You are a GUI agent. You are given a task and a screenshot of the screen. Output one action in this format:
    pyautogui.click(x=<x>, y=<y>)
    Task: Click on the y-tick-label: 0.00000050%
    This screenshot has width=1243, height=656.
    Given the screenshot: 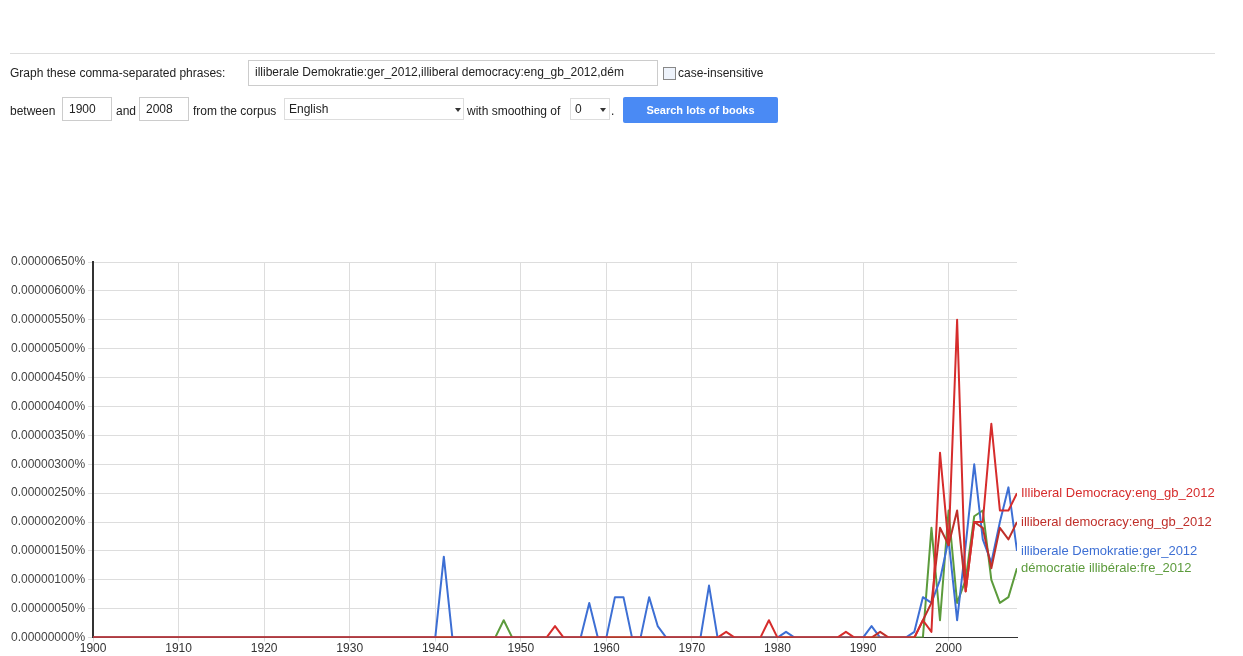 What is the action you would take?
    pyautogui.click(x=48, y=608)
    